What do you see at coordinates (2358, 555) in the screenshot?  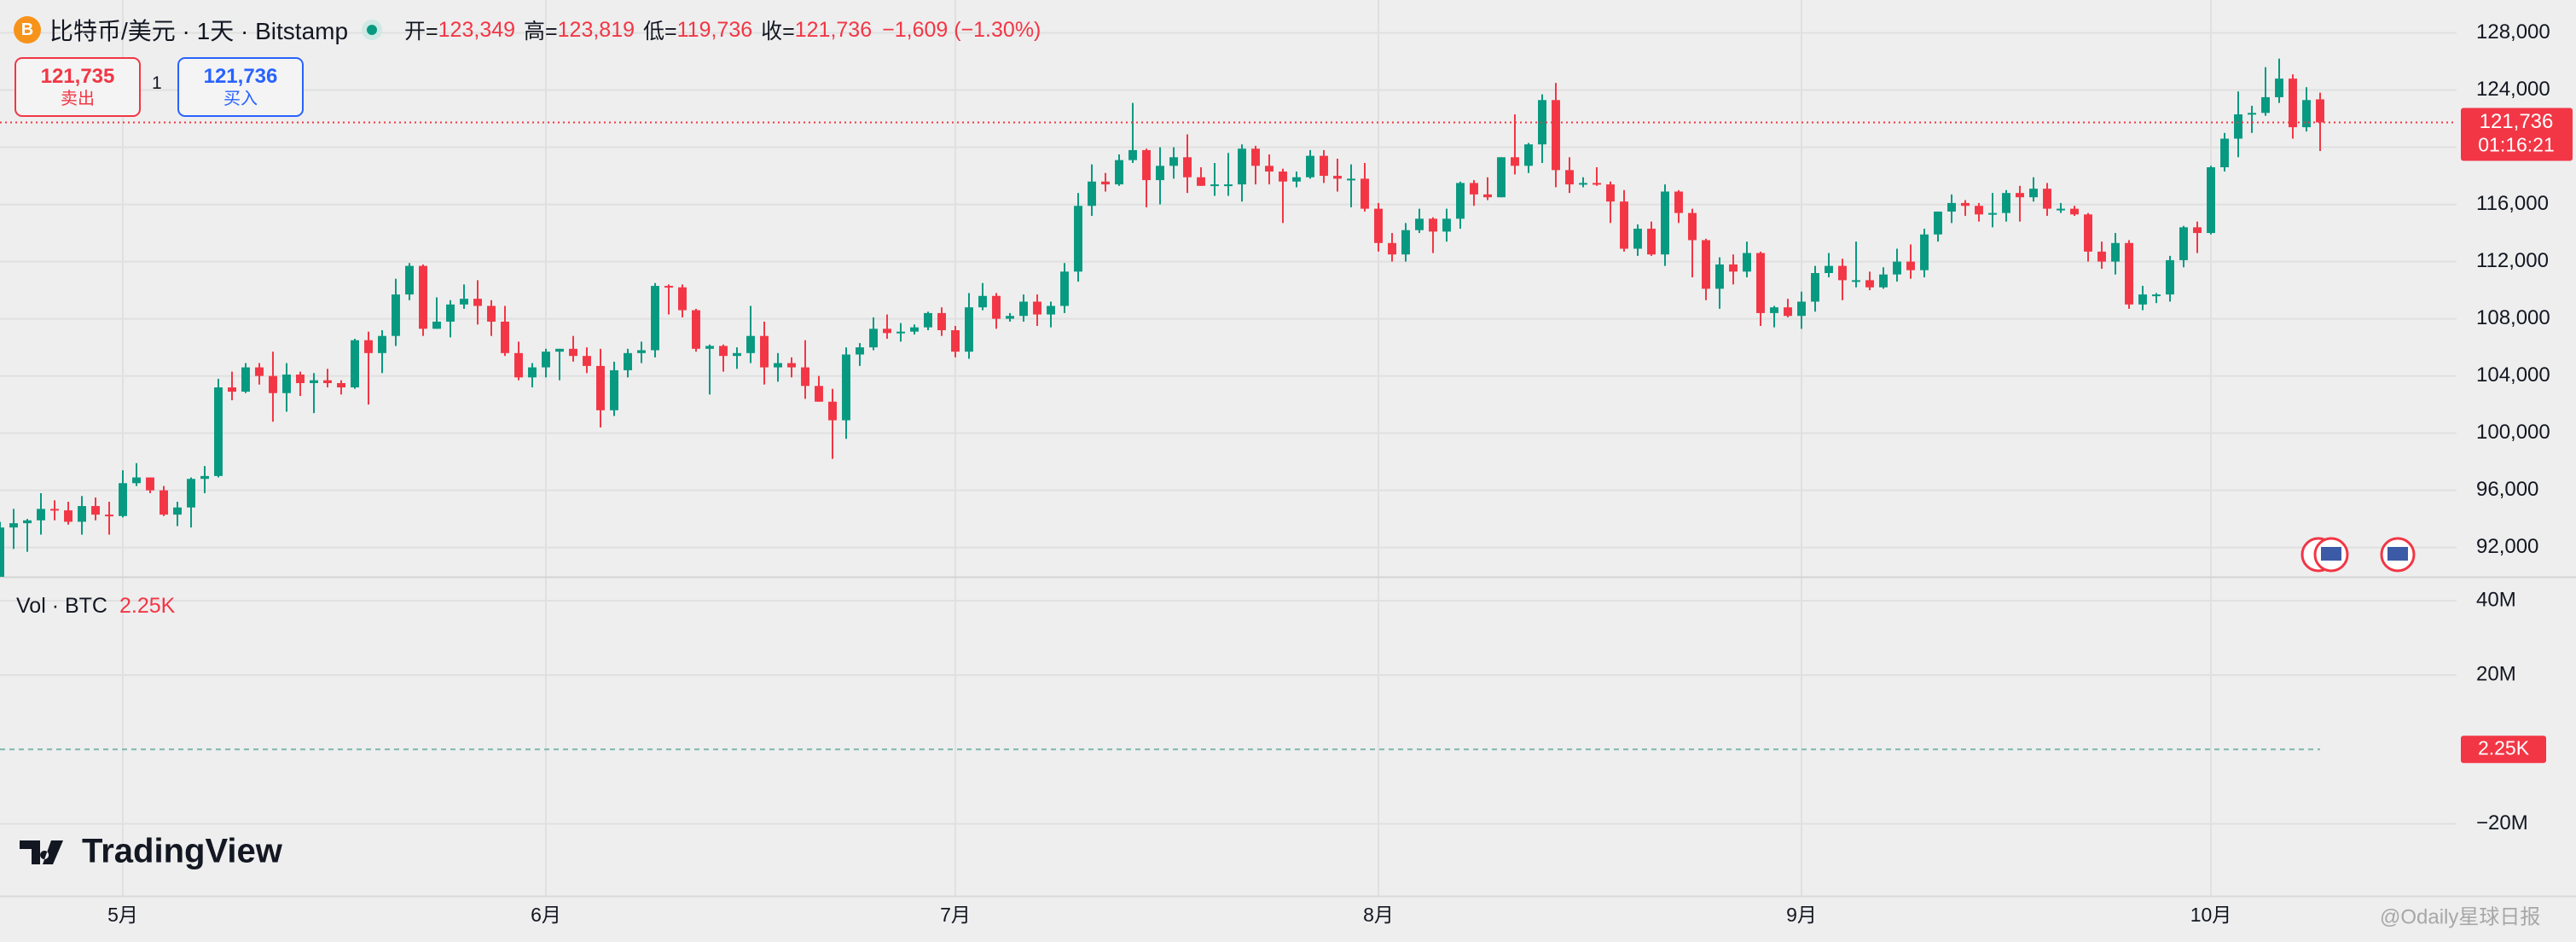 I see `event-icons` at bounding box center [2358, 555].